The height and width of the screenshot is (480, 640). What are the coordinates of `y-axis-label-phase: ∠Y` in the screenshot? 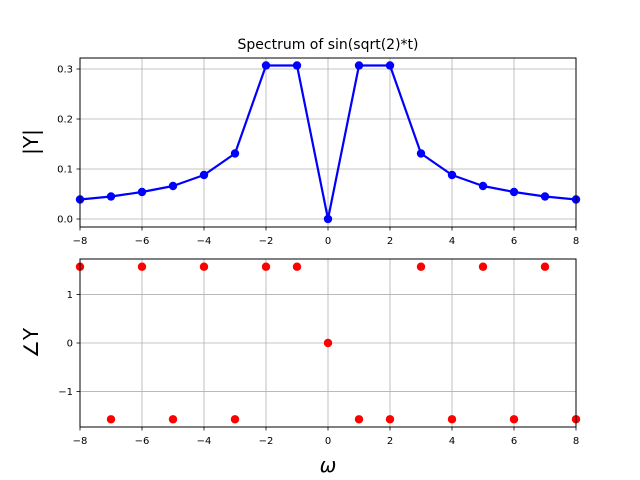 It's located at (31, 342).